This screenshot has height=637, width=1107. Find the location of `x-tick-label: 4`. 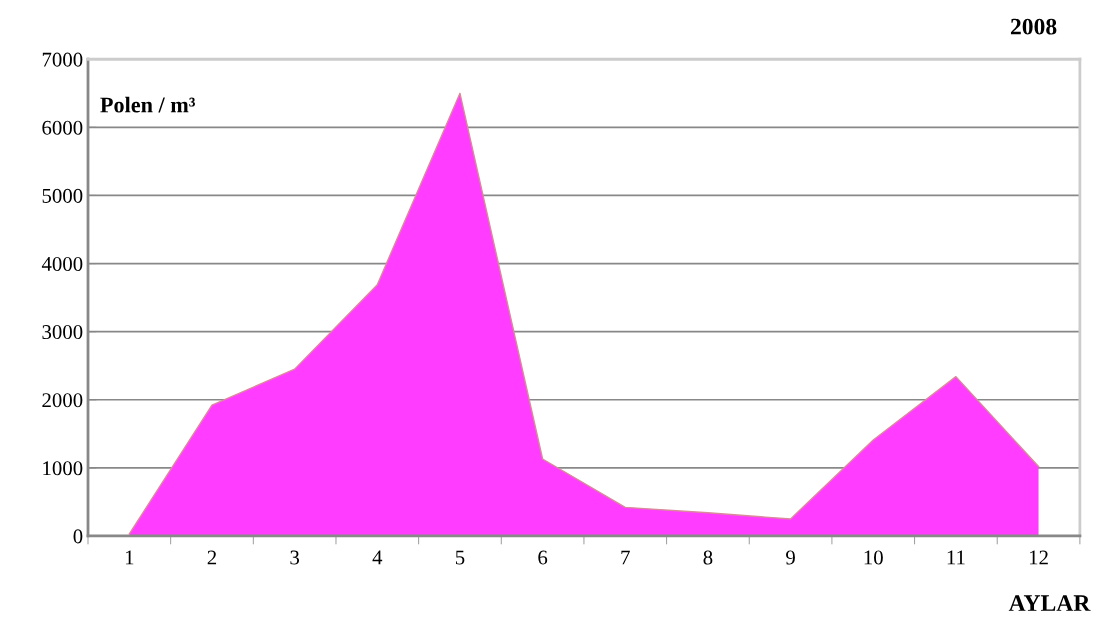

x-tick-label: 4 is located at coordinates (377, 557).